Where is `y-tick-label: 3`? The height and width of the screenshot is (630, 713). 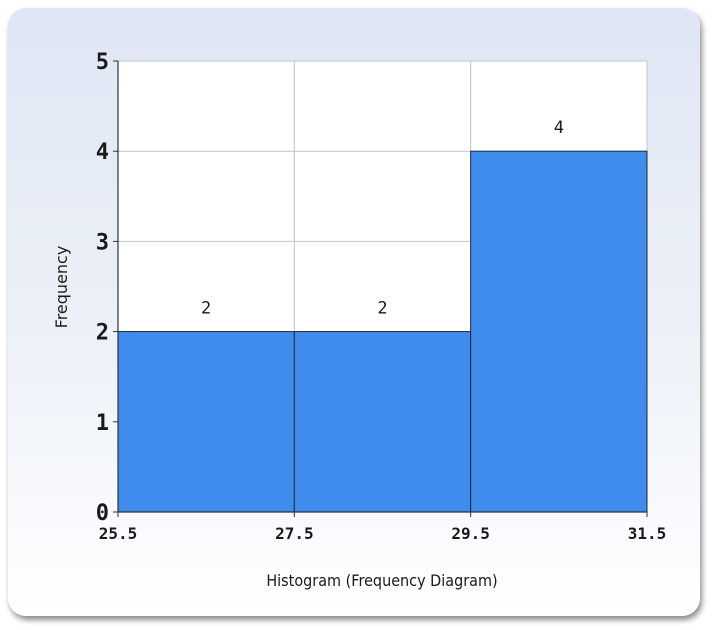 y-tick-label: 3 is located at coordinates (102, 242).